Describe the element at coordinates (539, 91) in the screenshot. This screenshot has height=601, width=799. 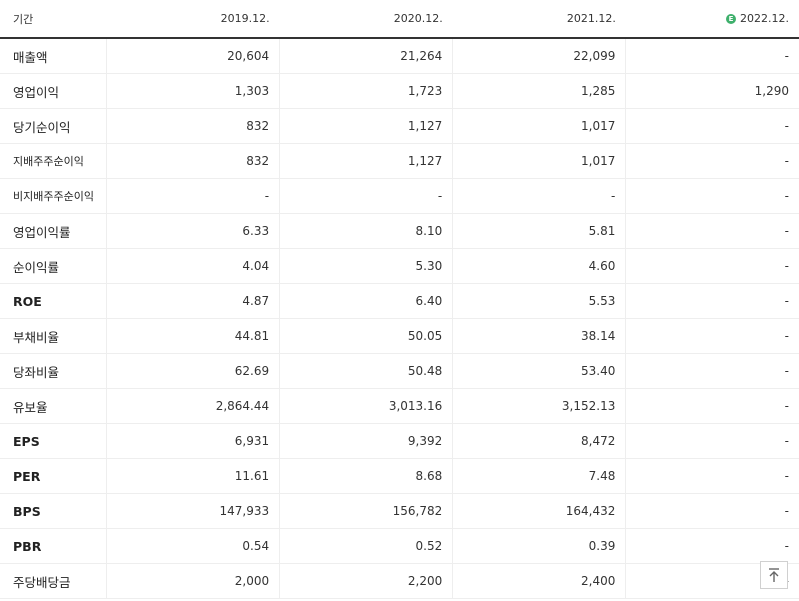
I see `cell-value: 1,285` at that location.